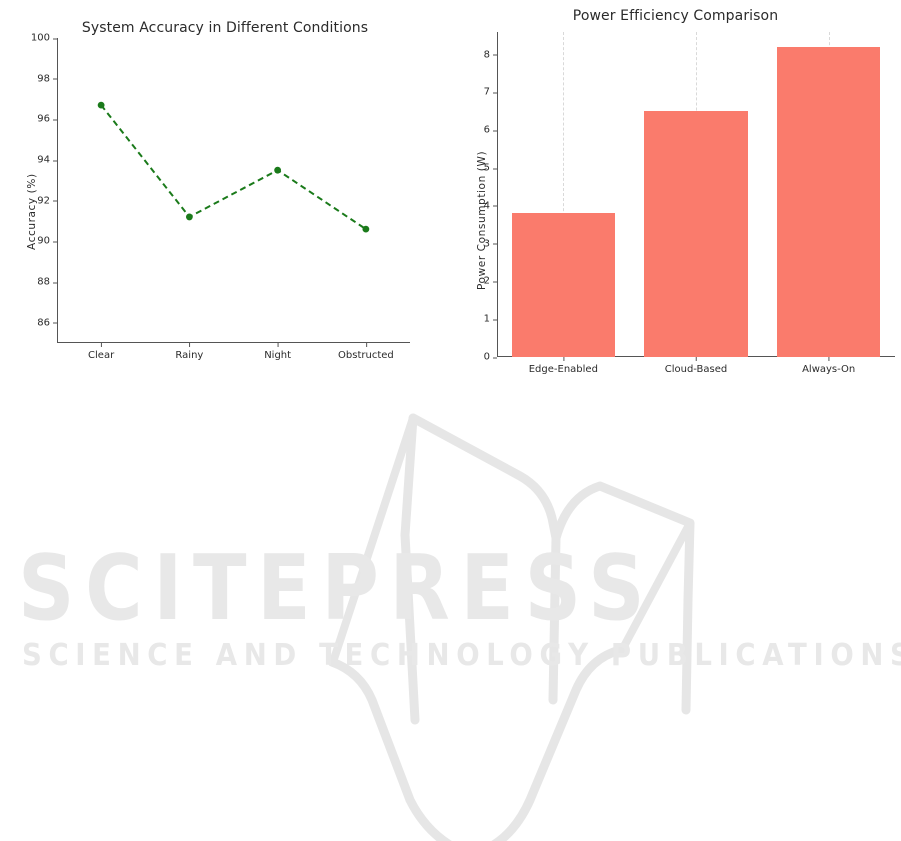 The height and width of the screenshot is (841, 901). Describe the element at coordinates (277, 352) in the screenshot. I see `accuracy-x-tick-label: Night` at that location.